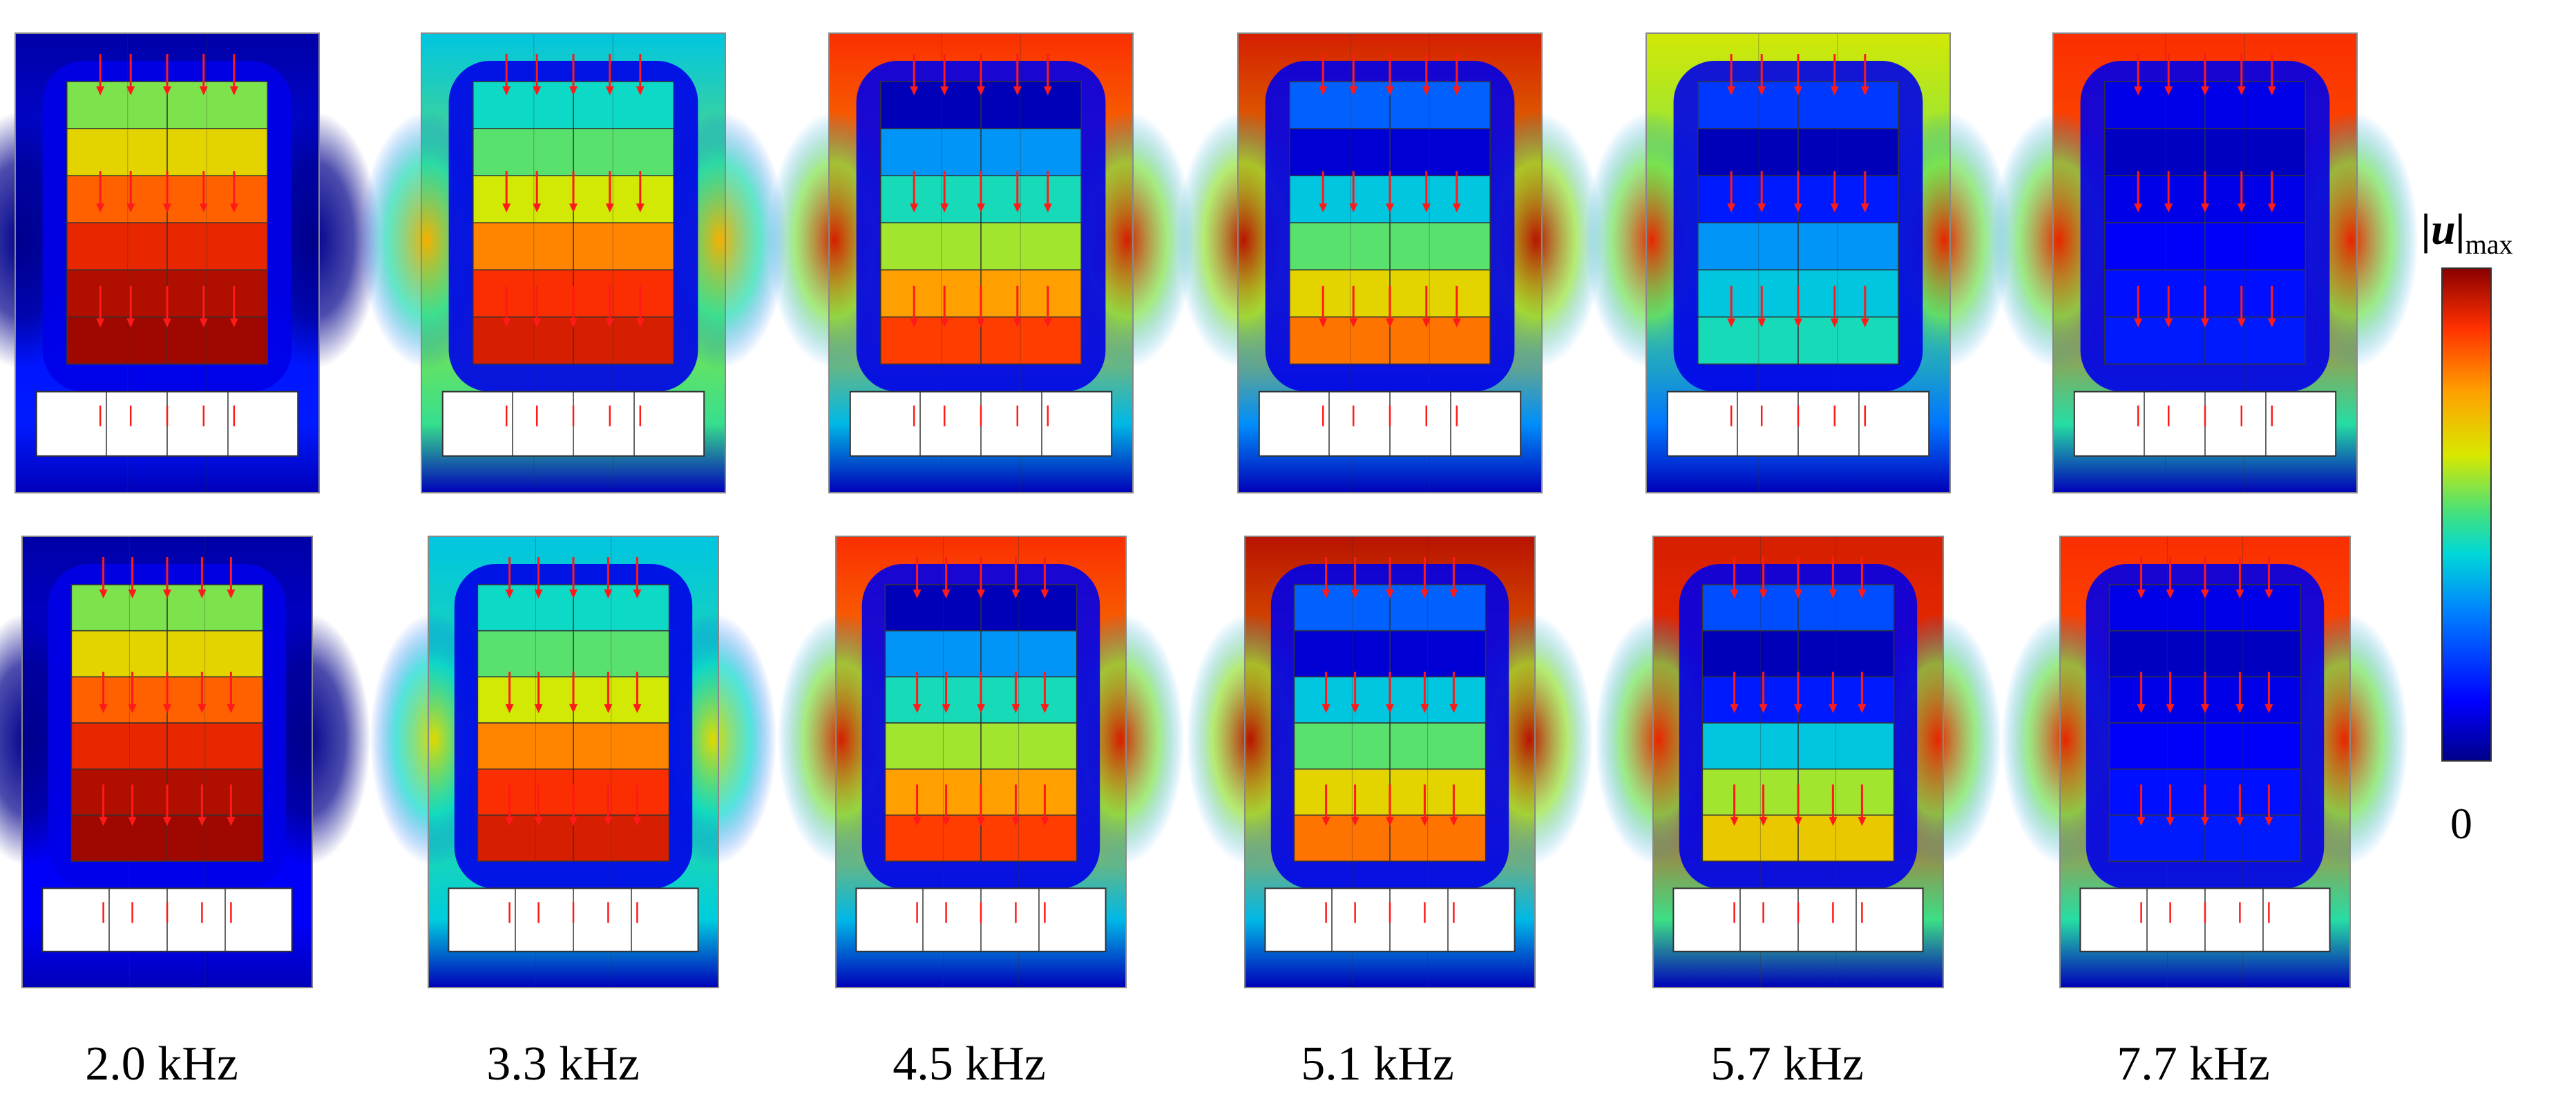 The height and width of the screenshot is (1112, 2576). Describe the element at coordinates (1787, 1064) in the screenshot. I see `freq-label-5: 5.7 kHz` at that location.